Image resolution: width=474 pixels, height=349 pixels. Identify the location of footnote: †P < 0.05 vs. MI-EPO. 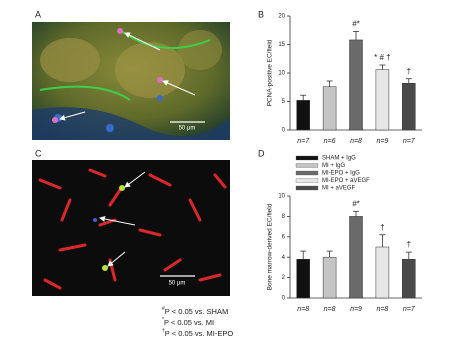
(197, 333).